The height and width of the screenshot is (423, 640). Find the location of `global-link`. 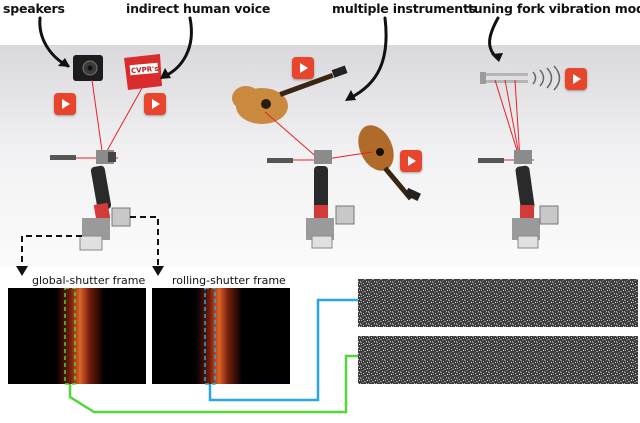

global-link is located at coordinates (213, 384).